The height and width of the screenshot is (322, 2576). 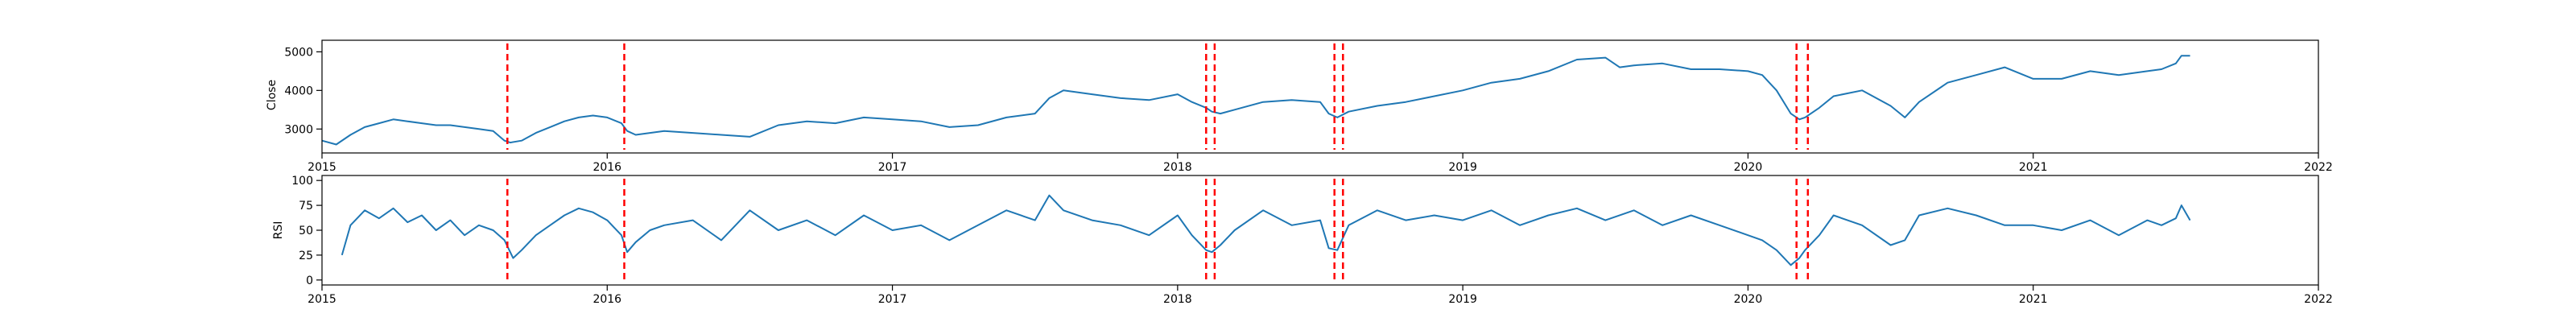 What do you see at coordinates (298, 129) in the screenshot?
I see `close-y-tick-label: 3000` at bounding box center [298, 129].